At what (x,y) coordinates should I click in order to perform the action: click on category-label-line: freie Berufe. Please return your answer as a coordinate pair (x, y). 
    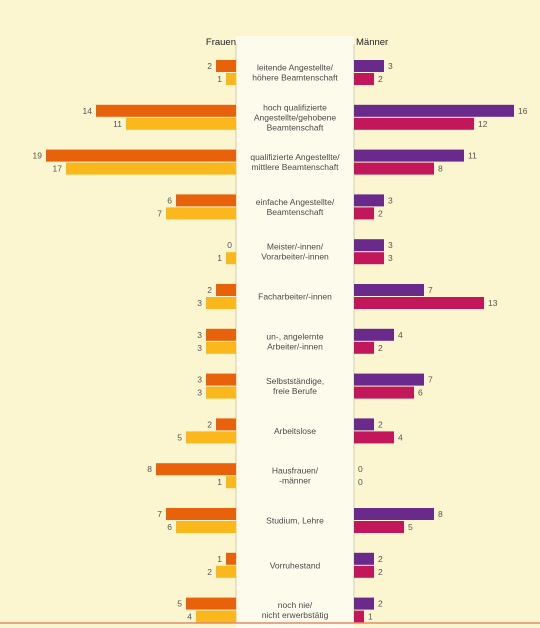
    Looking at the image, I should click on (295, 391).